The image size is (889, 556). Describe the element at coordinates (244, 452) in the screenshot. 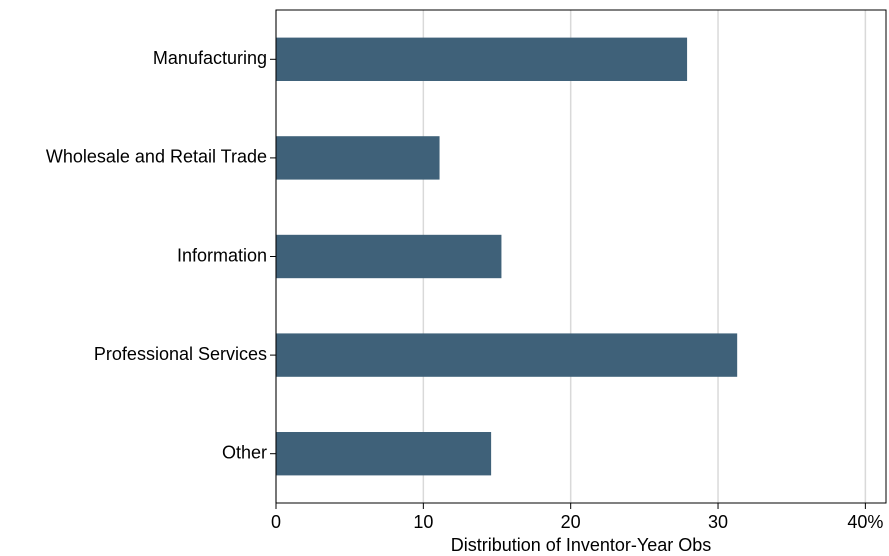

I see `y-tick-label: Other` at that location.